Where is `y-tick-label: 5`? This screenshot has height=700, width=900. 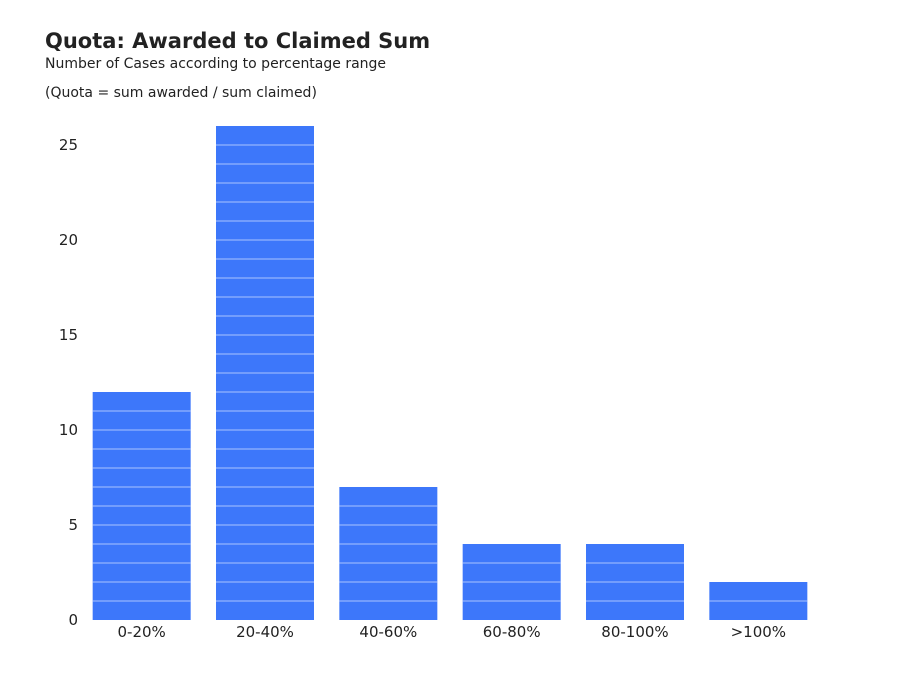 y-tick-label: 5 is located at coordinates (73, 525).